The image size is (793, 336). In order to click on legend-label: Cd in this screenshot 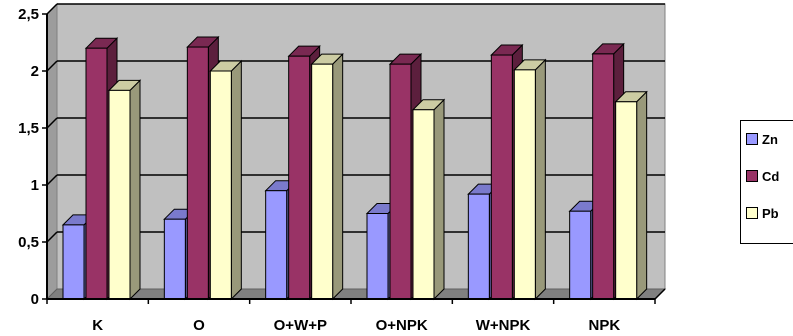, I will do `click(771, 176)`.